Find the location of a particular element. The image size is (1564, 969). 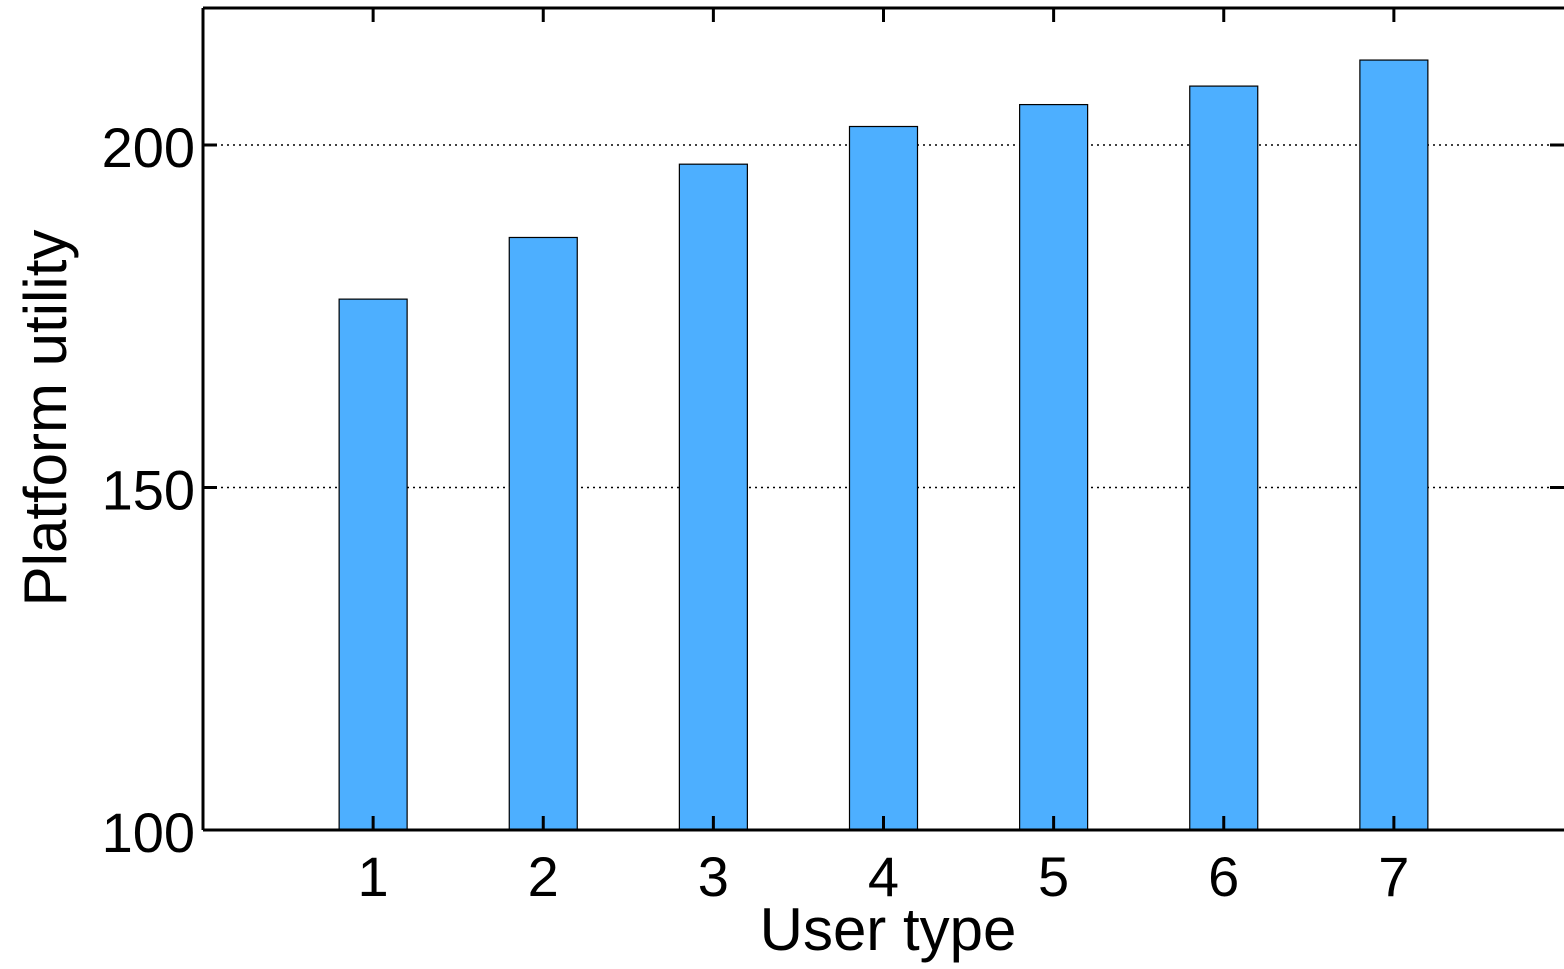

x-tick-label-7: 7 is located at coordinates (1393, 876).